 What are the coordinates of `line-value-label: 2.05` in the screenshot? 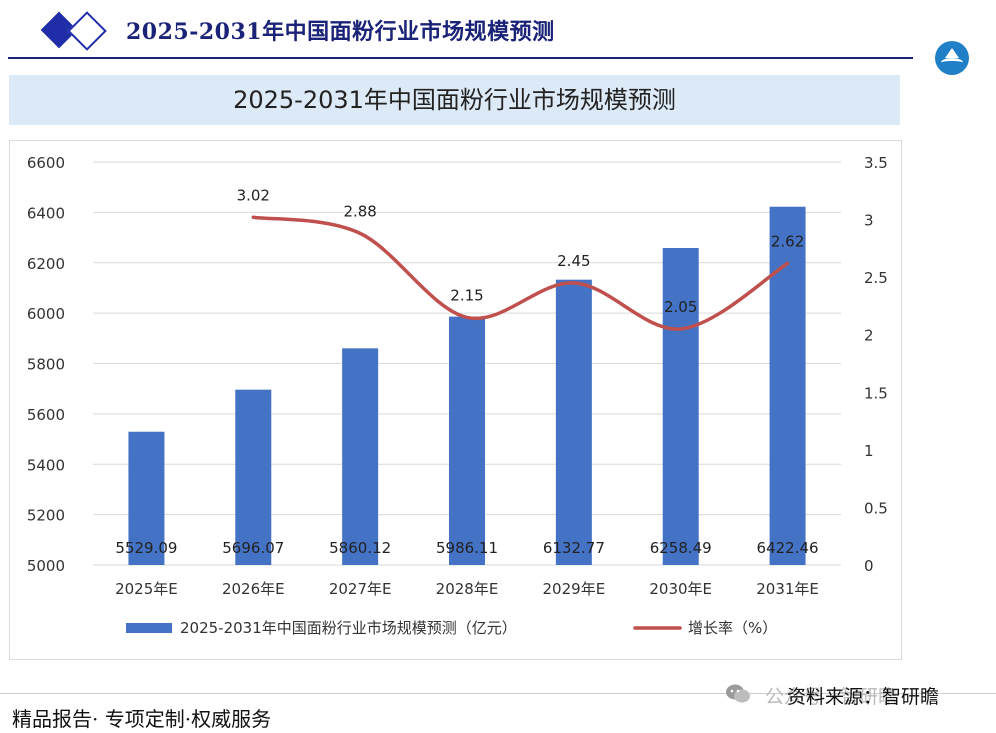 It's located at (680, 307).